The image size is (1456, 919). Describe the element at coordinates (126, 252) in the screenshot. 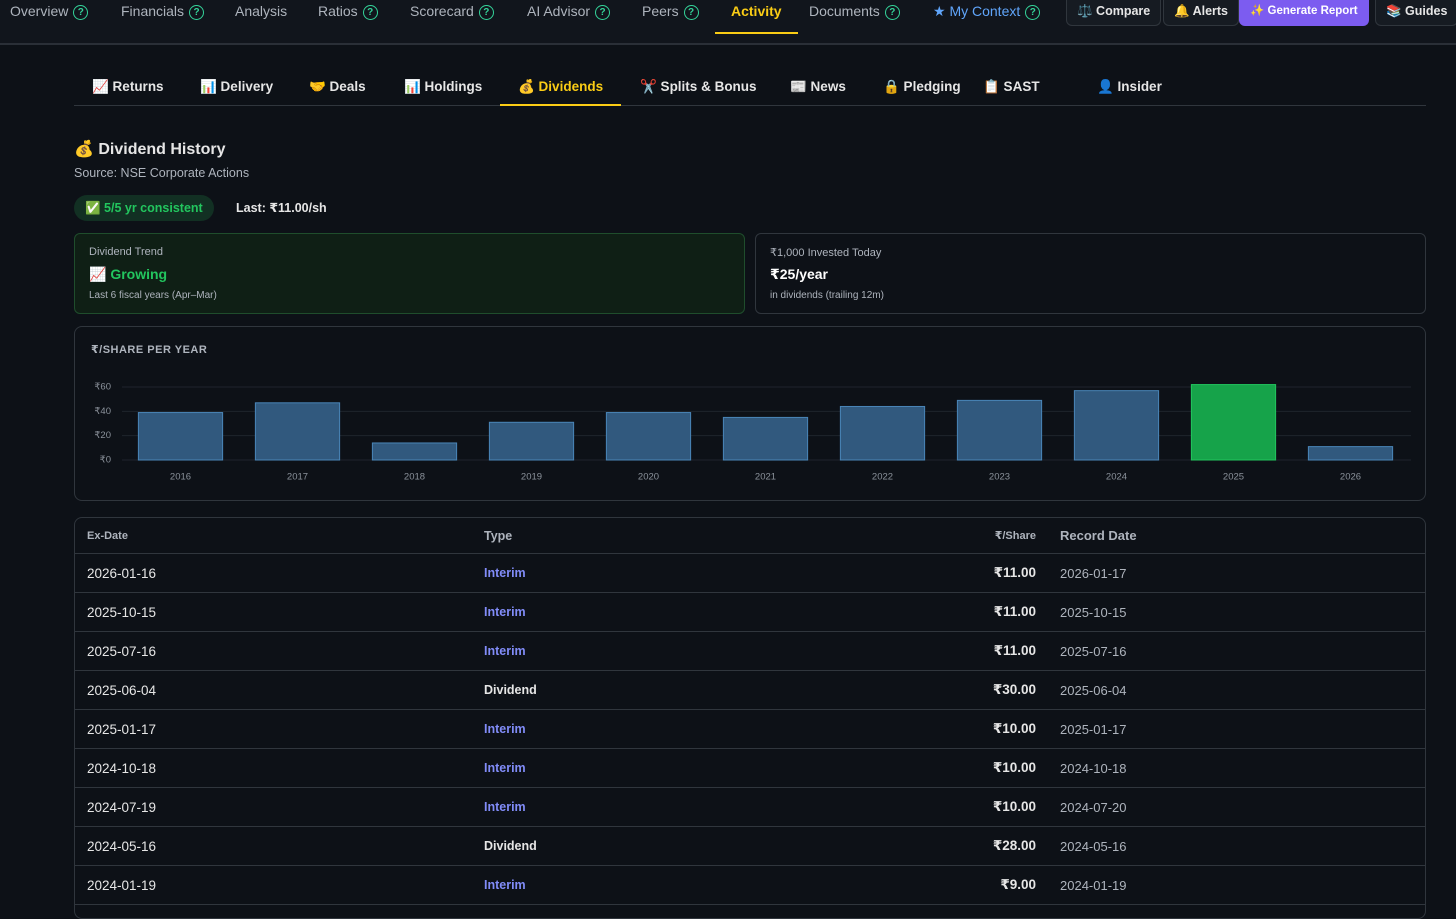

I see `card-label: Dividend Trend` at that location.